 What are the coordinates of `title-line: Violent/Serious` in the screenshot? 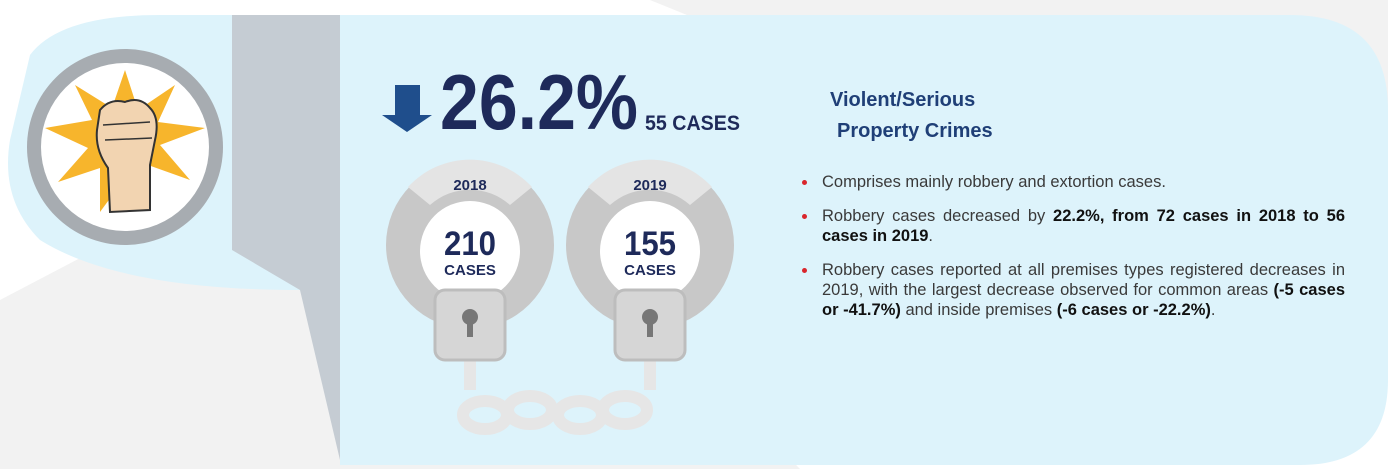 It's located at (902, 100).